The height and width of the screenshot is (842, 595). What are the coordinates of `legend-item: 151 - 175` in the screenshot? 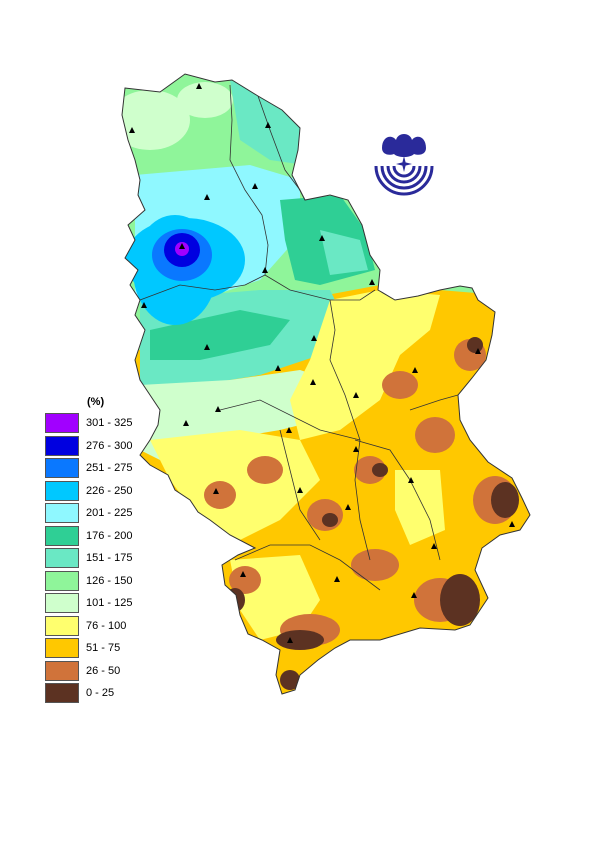 It's located at (115, 558).